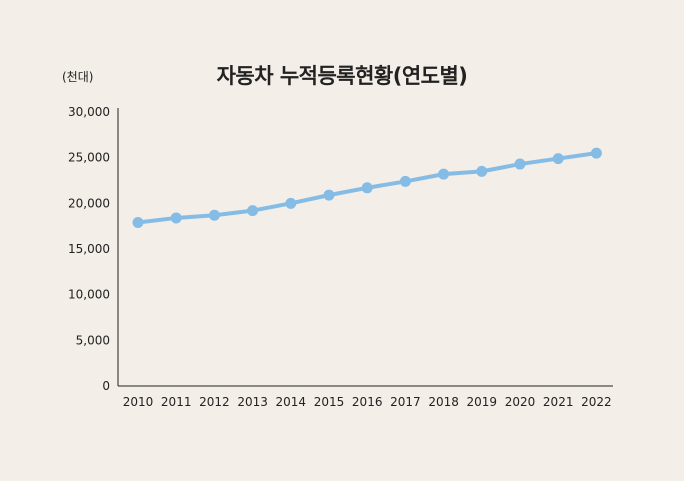 The image size is (684, 481). Describe the element at coordinates (89, 295) in the screenshot. I see `y-tick-label: 10,000` at that location.